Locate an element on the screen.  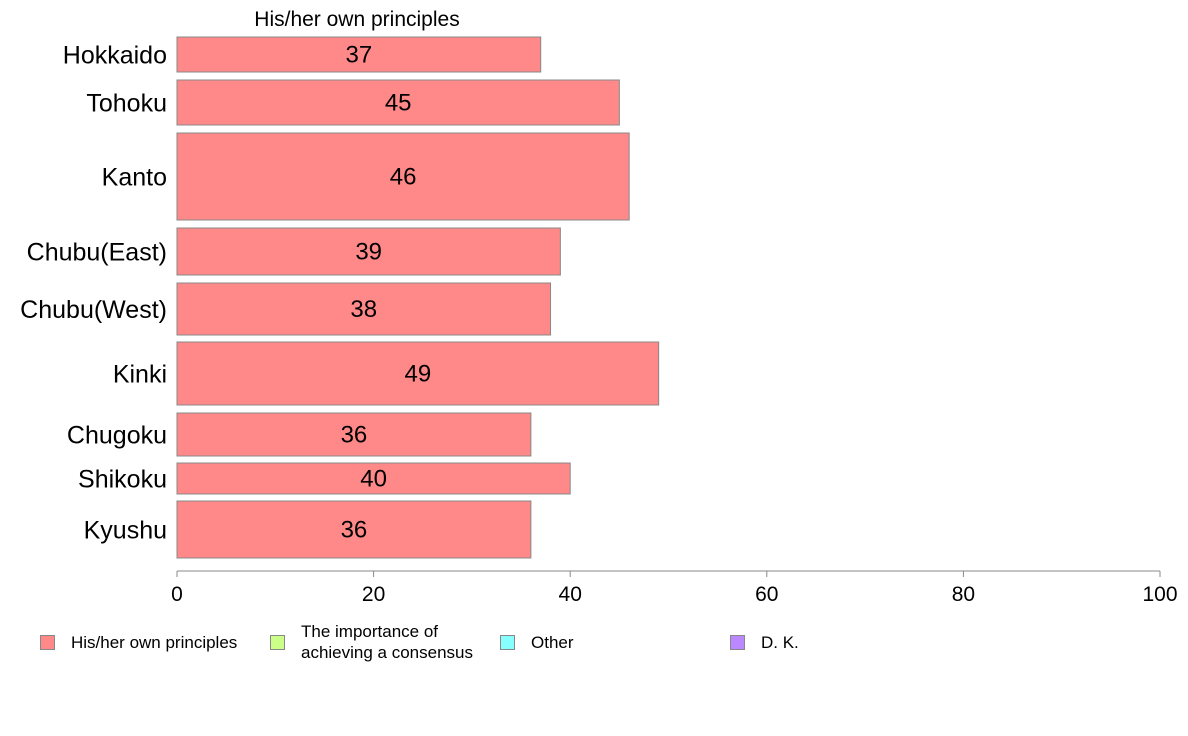
category-label: Hokkaido is located at coordinates (115, 56).